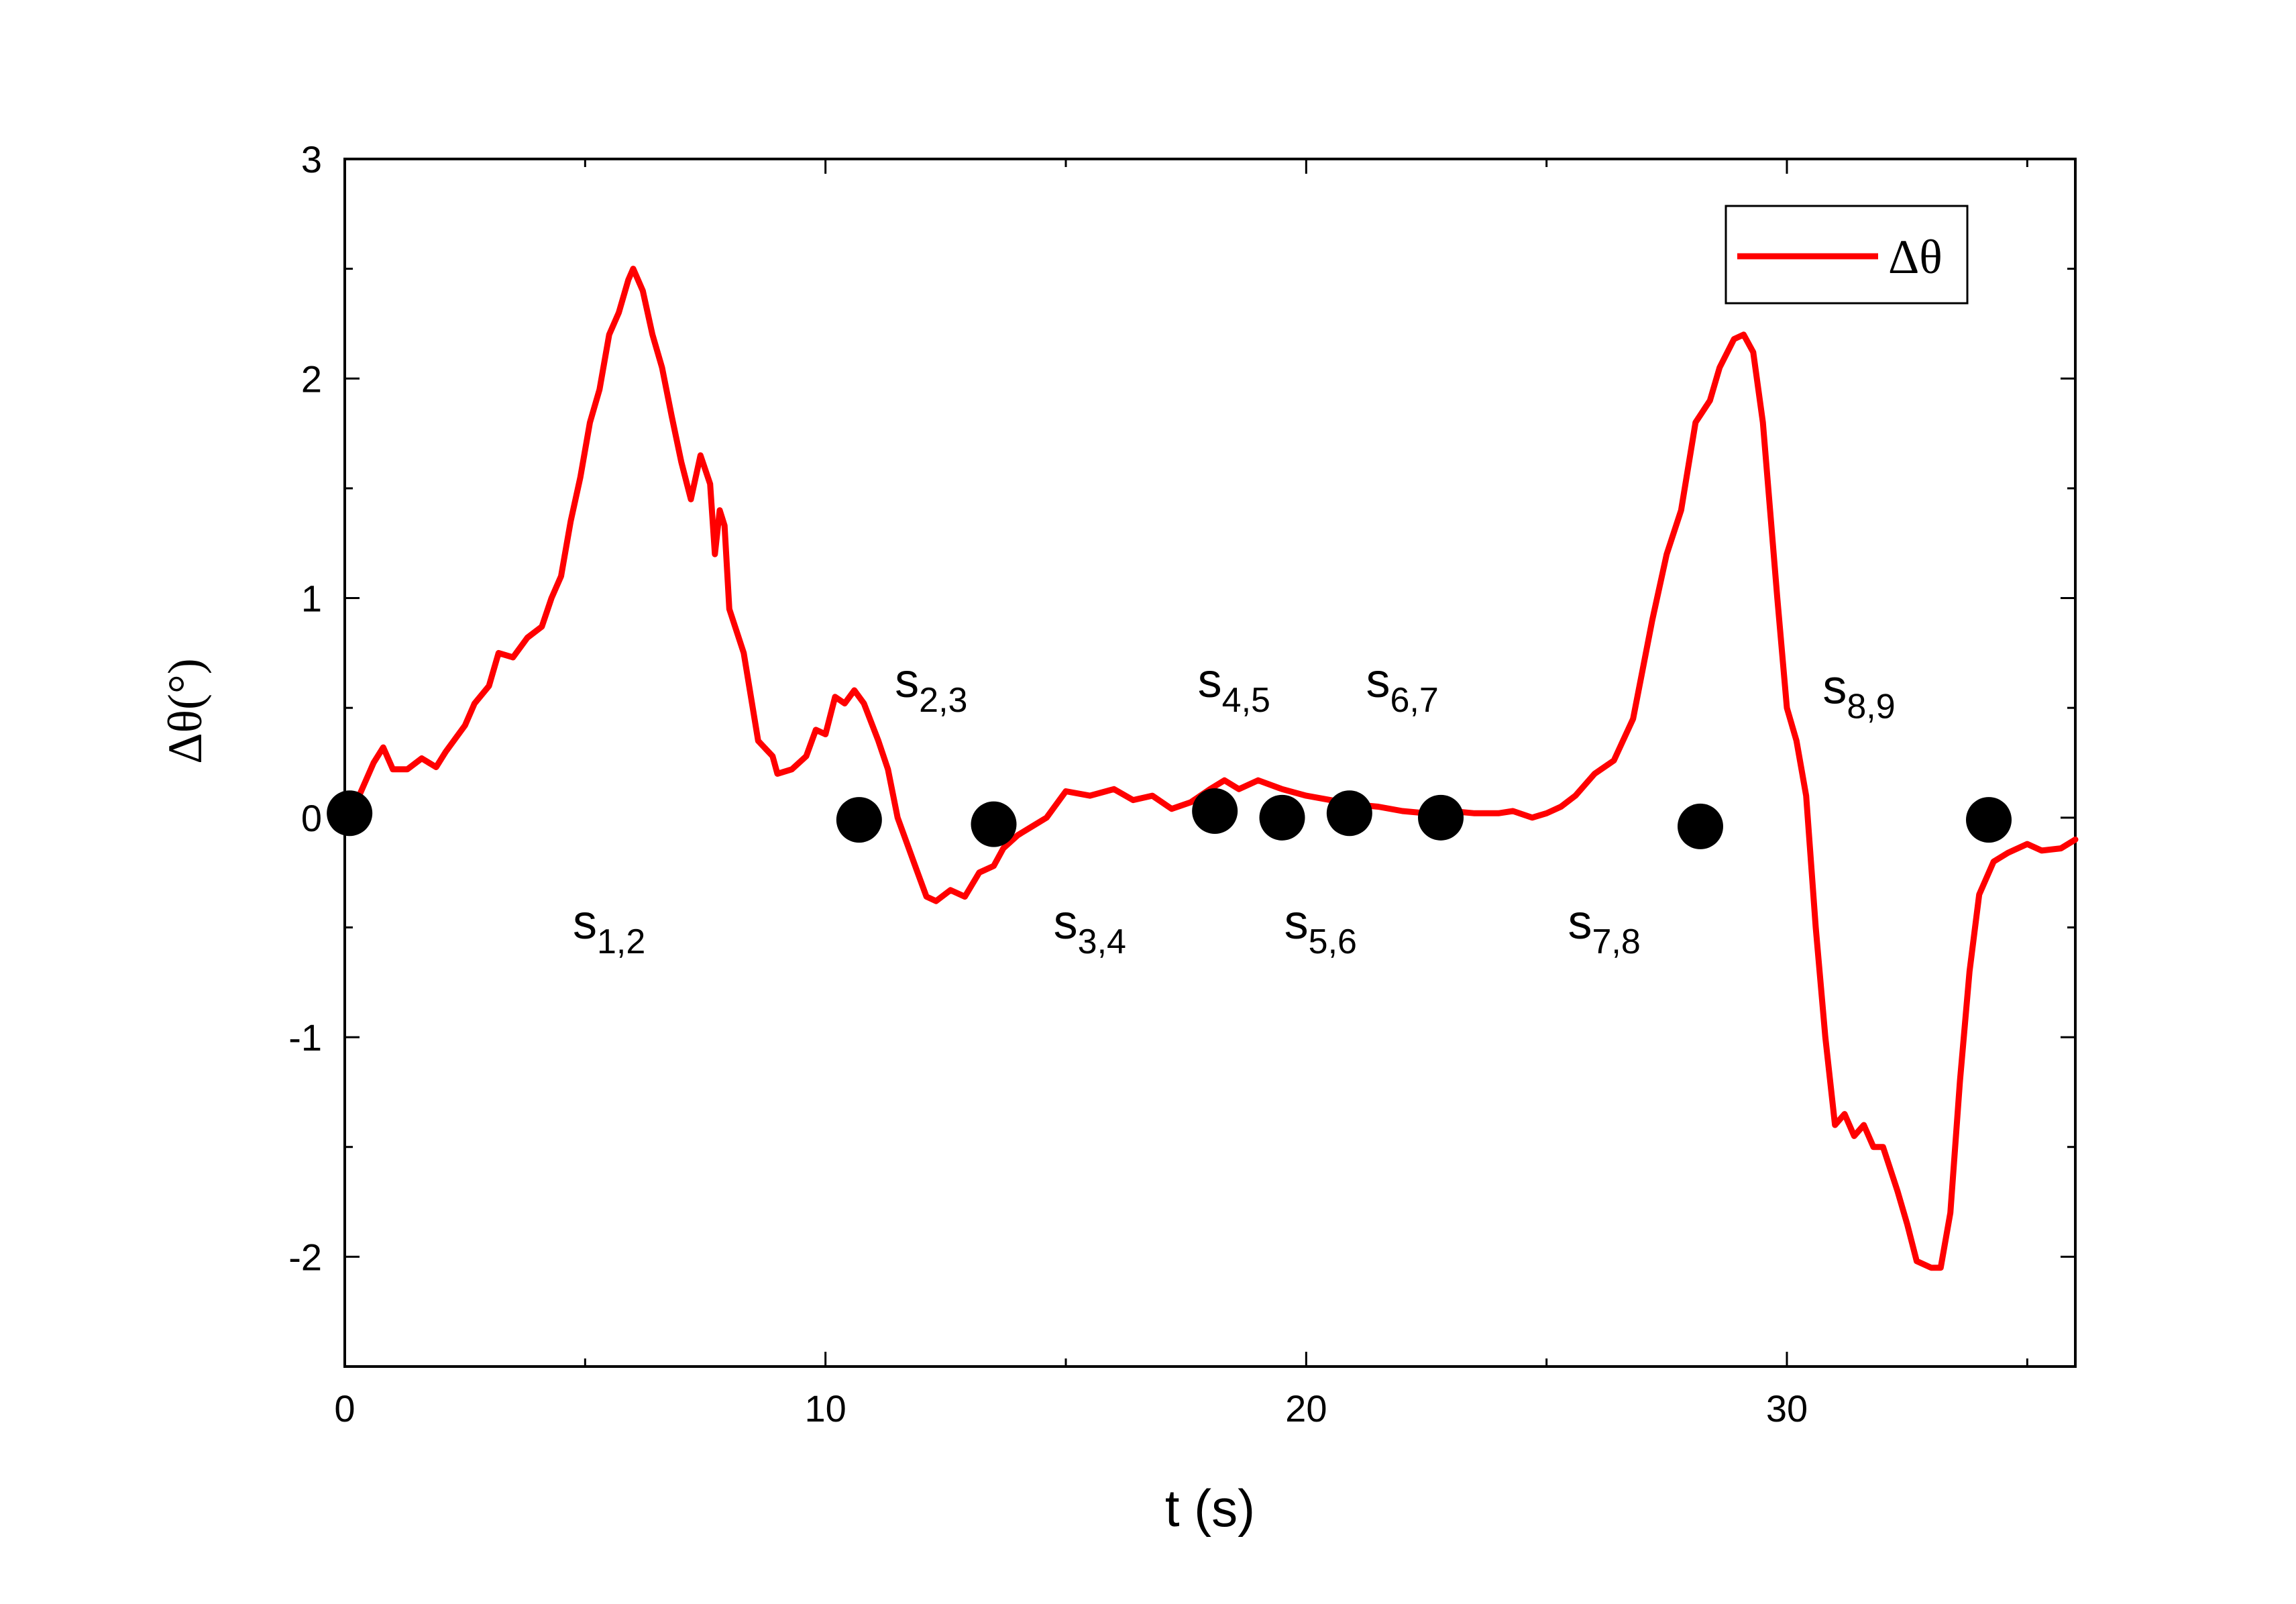 The height and width of the screenshot is (1604, 2296). What do you see at coordinates (1090, 928) in the screenshot?
I see `segment-label: s3,4` at bounding box center [1090, 928].